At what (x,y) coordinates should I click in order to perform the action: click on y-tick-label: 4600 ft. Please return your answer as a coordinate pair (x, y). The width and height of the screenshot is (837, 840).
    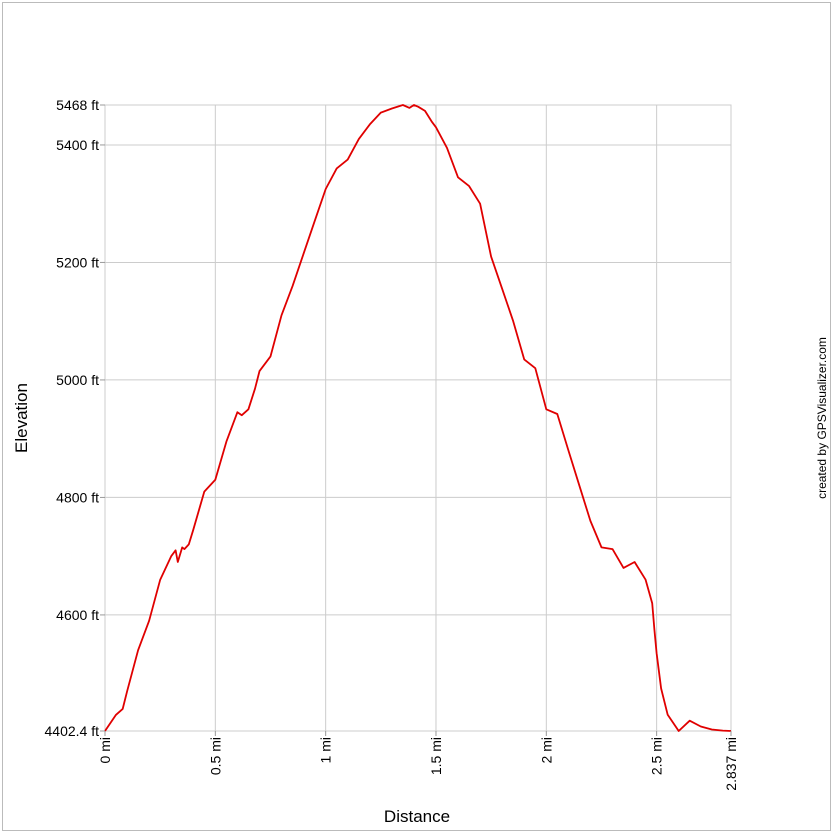
    Looking at the image, I should click on (77, 615).